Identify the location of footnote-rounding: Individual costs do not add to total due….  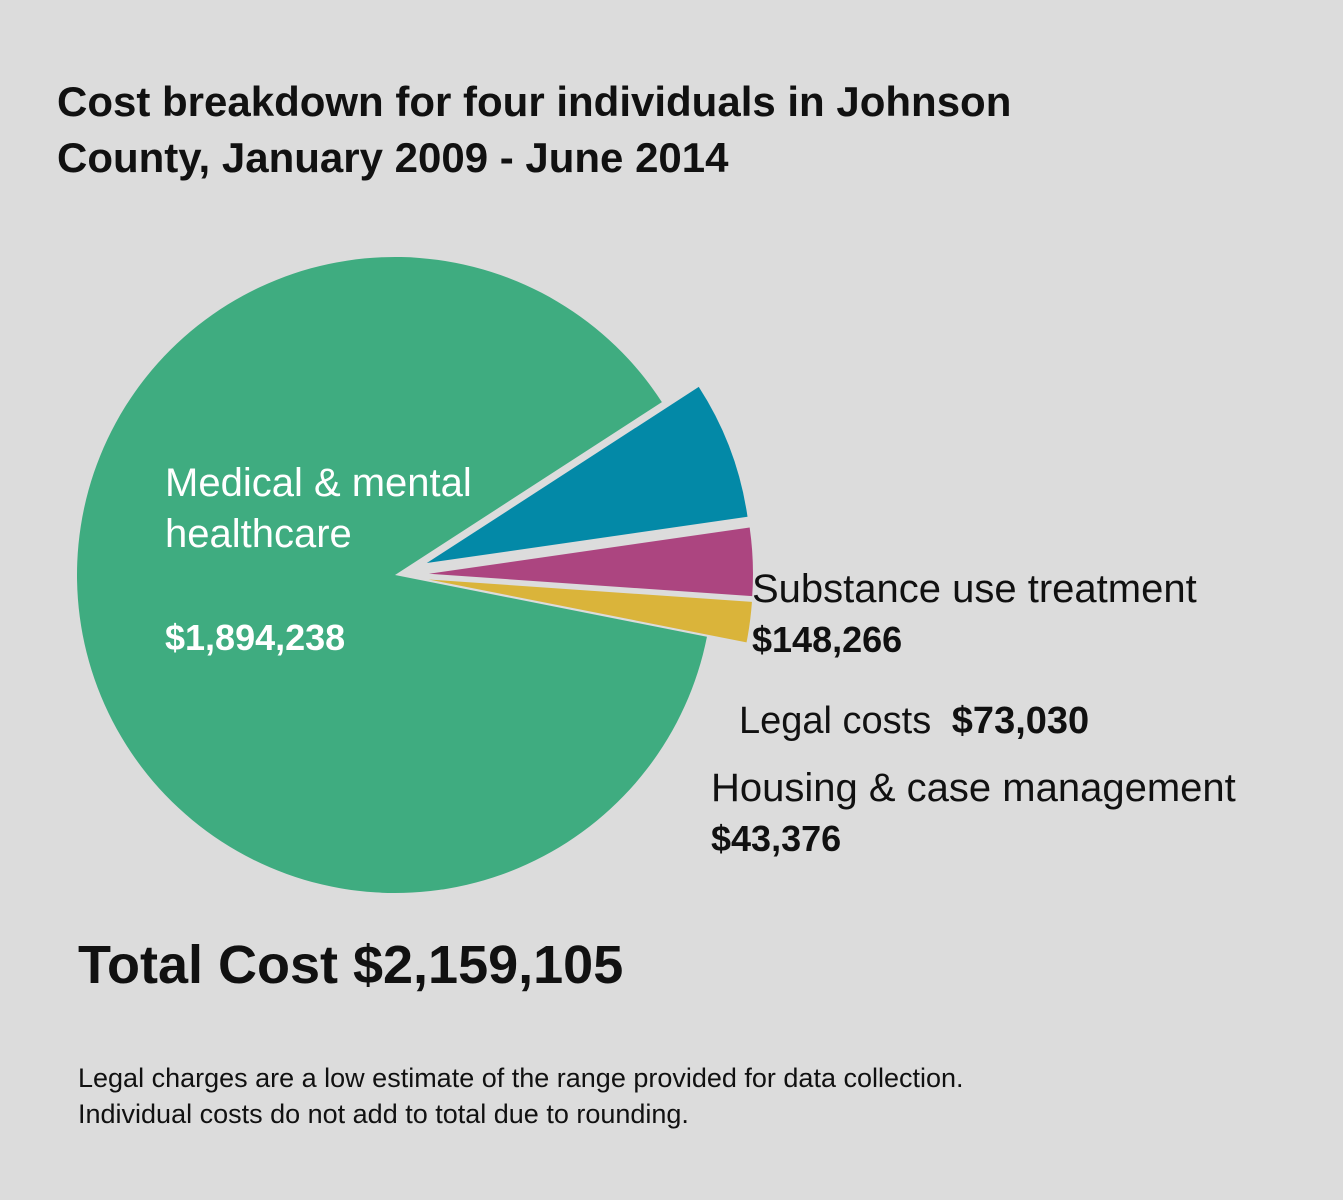
(383, 1114).